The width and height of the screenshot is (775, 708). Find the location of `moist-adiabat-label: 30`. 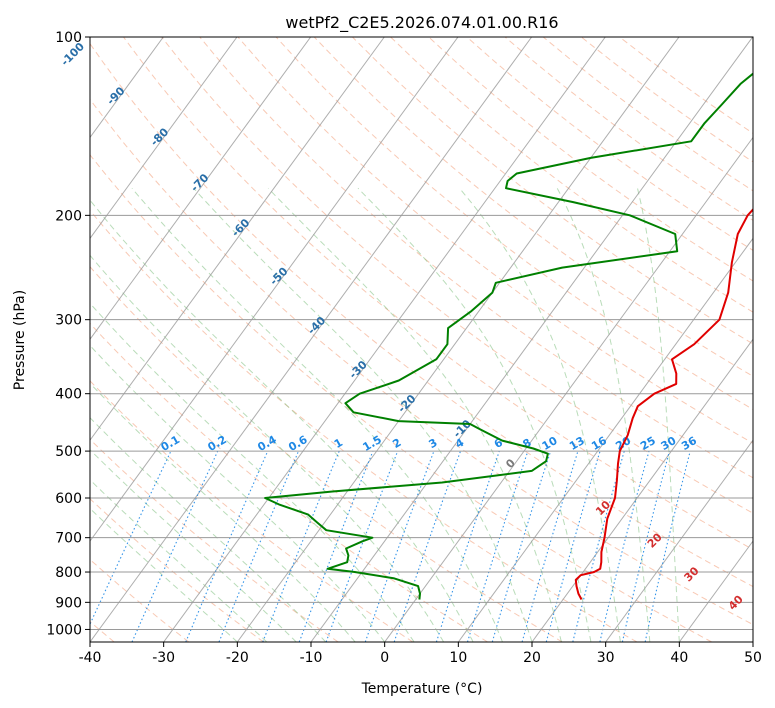

moist-adiabat-label: 30 is located at coordinates (692, 574).